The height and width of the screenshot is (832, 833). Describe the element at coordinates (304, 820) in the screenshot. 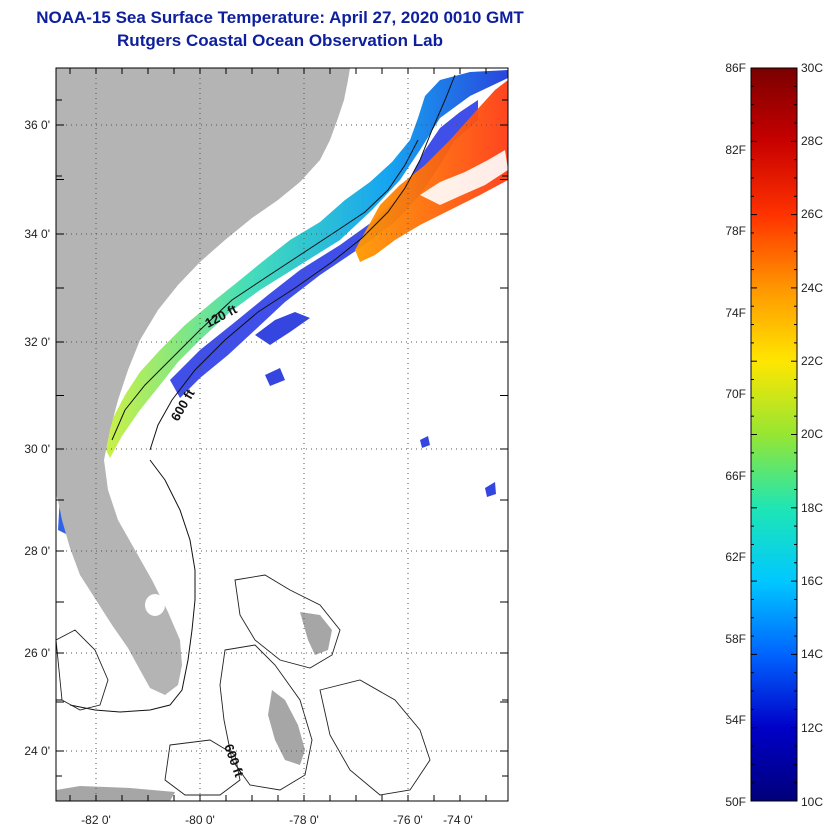

I see `lon-label: -78 0'` at that location.